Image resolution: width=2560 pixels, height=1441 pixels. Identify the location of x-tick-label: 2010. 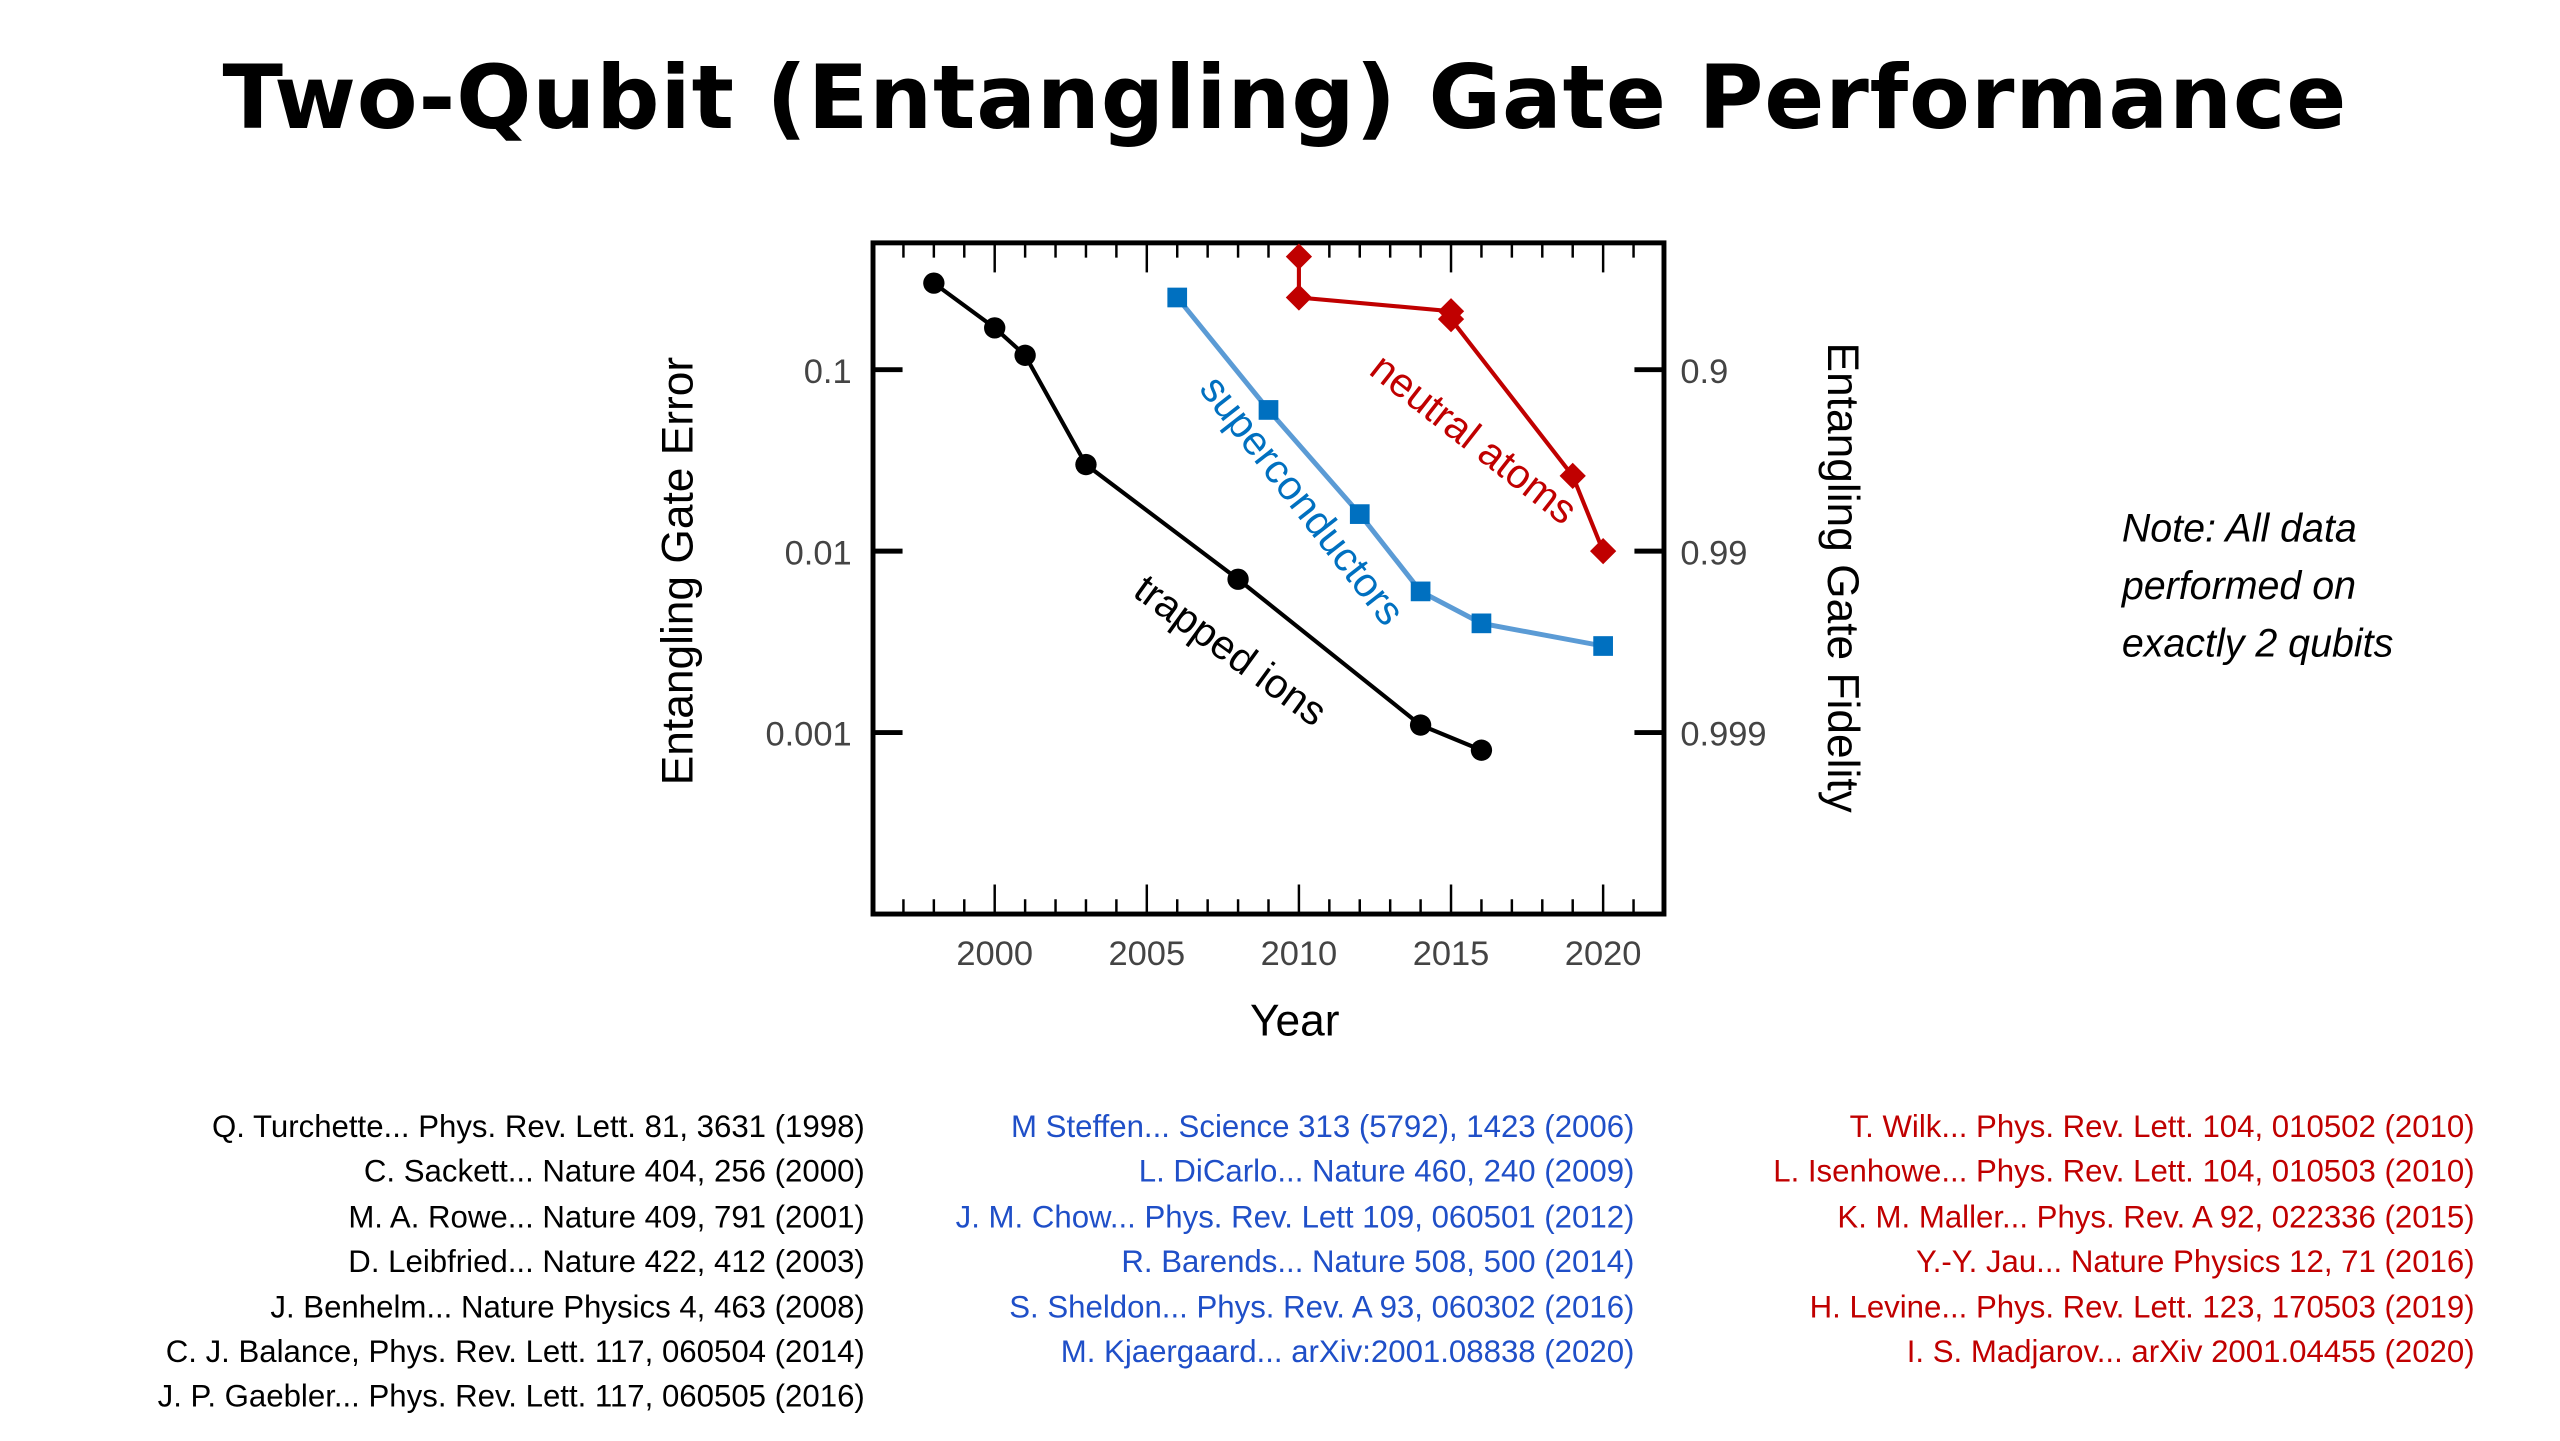
(1299, 954).